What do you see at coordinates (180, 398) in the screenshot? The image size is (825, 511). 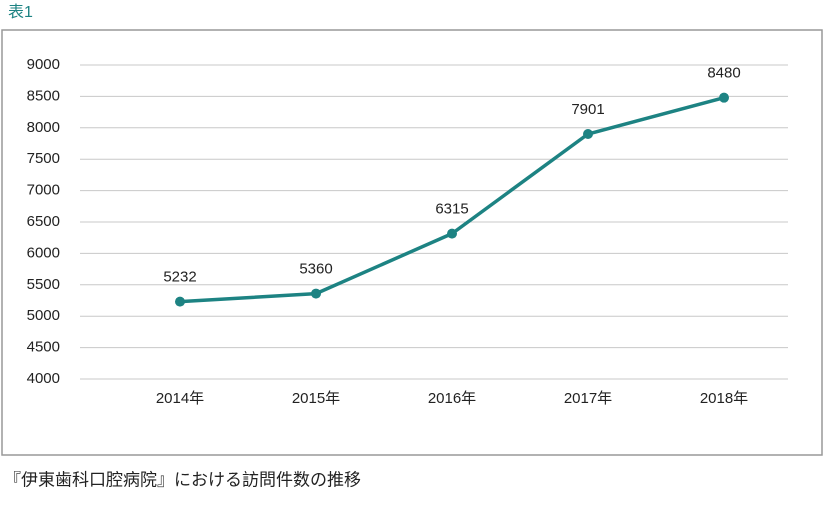 I see `x-tick-label: 2014年` at bounding box center [180, 398].